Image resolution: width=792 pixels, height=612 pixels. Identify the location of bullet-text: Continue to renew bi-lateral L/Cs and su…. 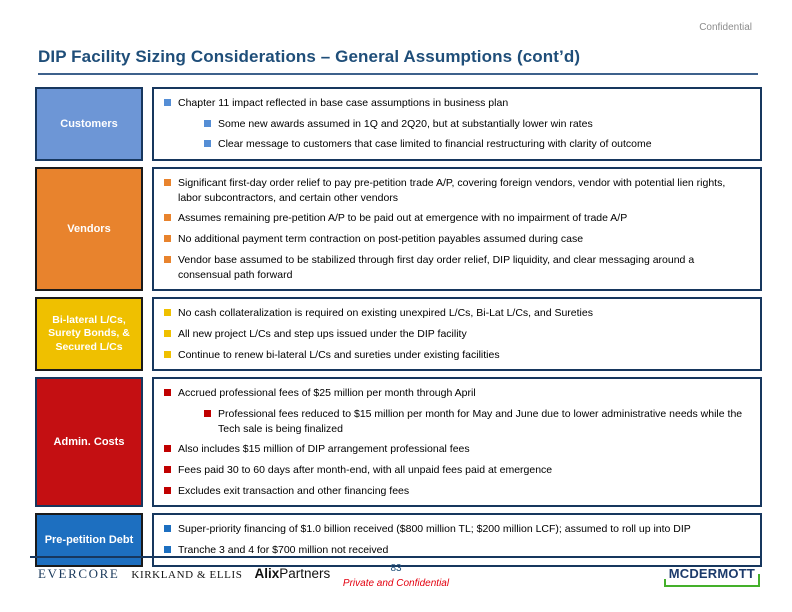
(339, 354).